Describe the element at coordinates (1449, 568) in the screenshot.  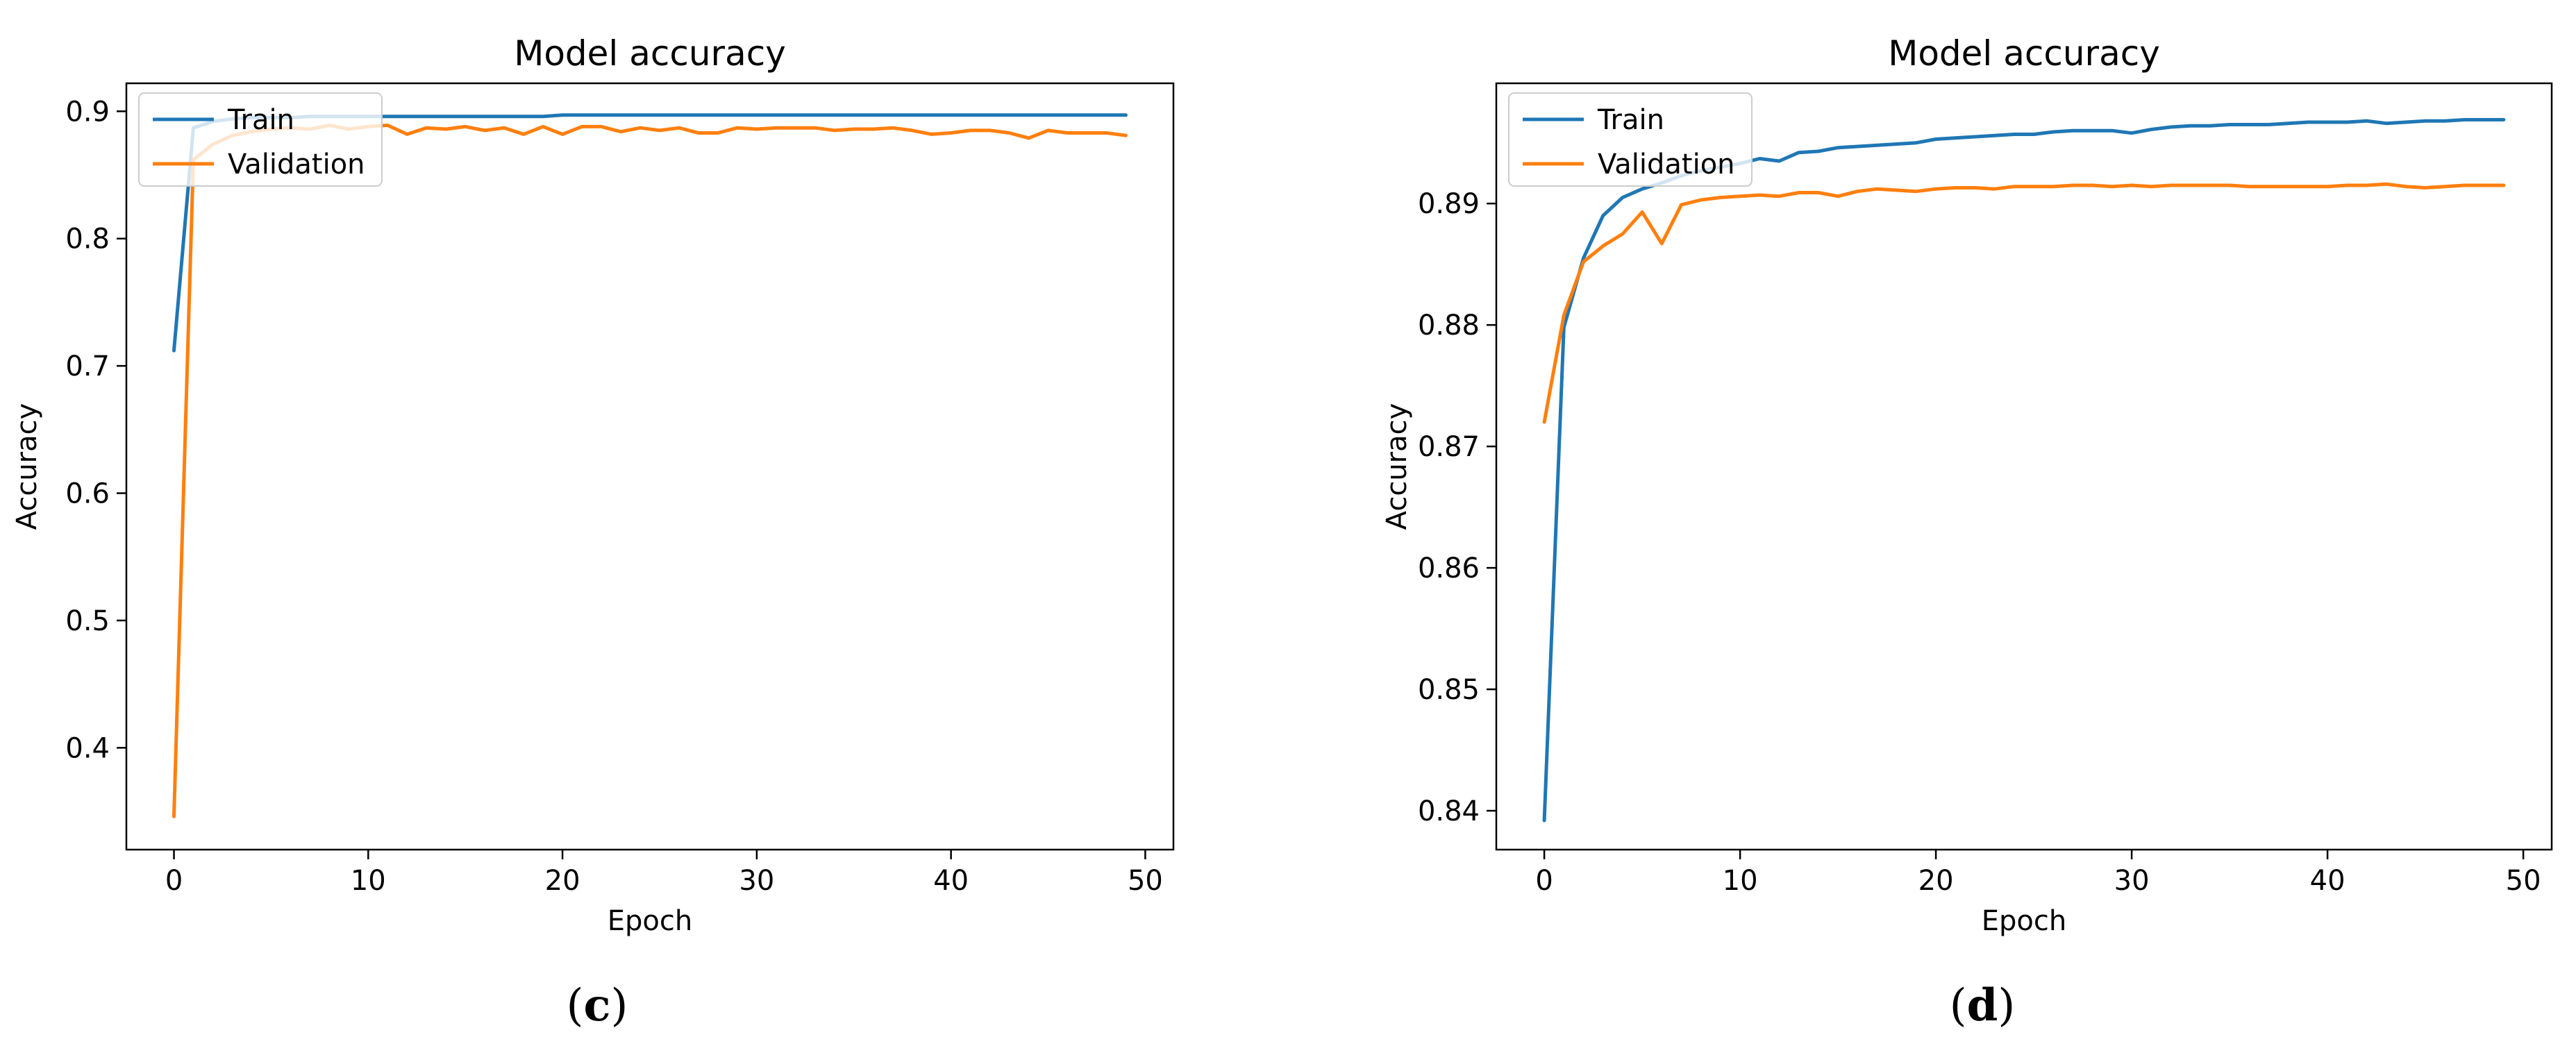
I see `y-tick-label: 0.86` at that location.